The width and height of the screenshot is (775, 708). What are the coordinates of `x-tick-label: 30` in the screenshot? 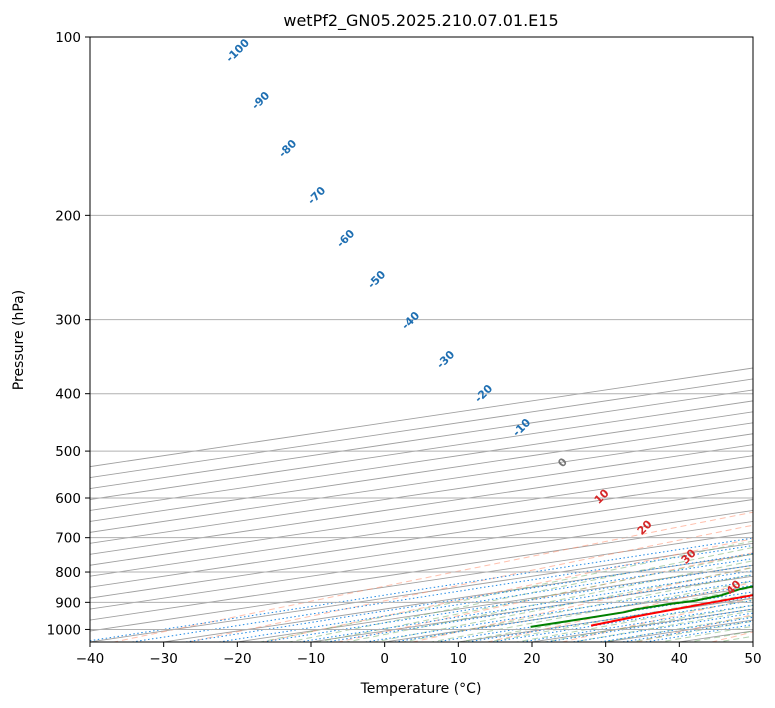 It's located at (605, 659).